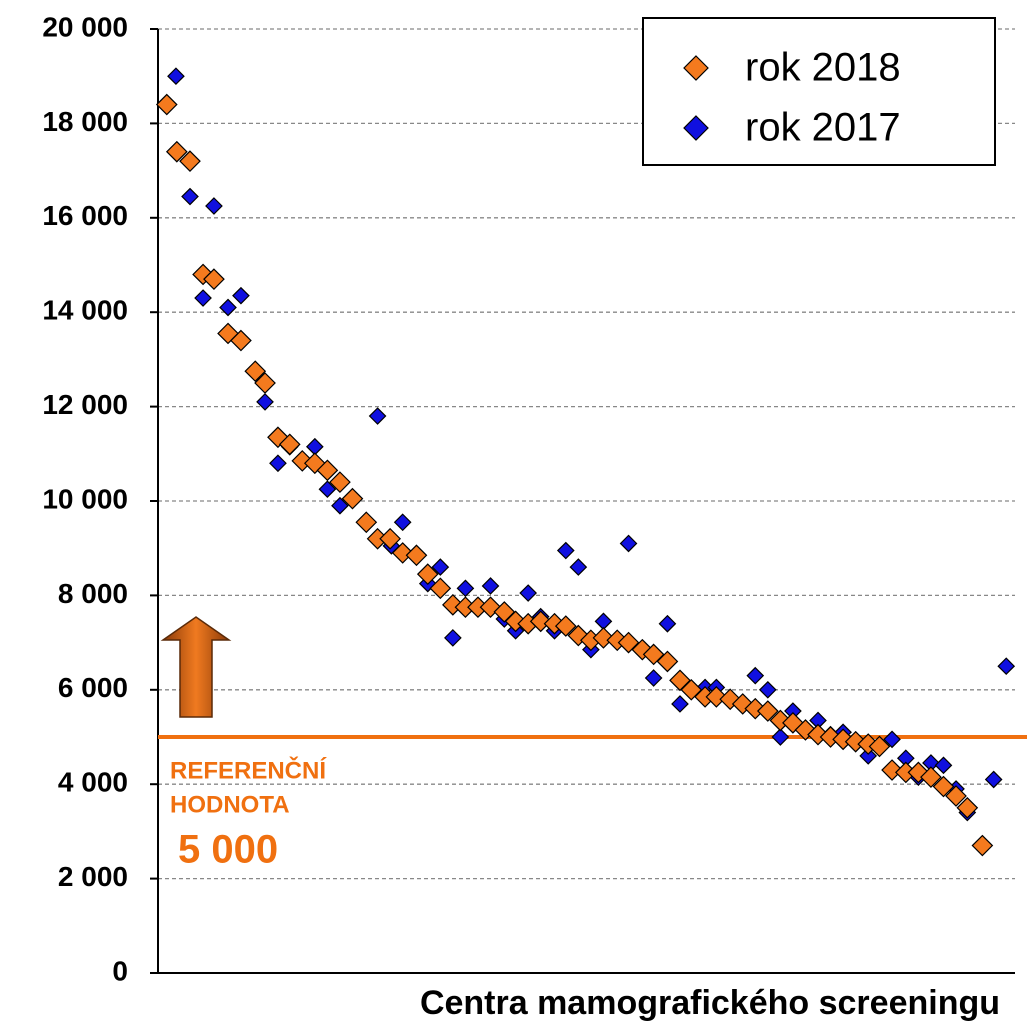 This screenshot has height=1035, width=1027. Describe the element at coordinates (120, 970) in the screenshot. I see `y-tick-label: 0` at that location.